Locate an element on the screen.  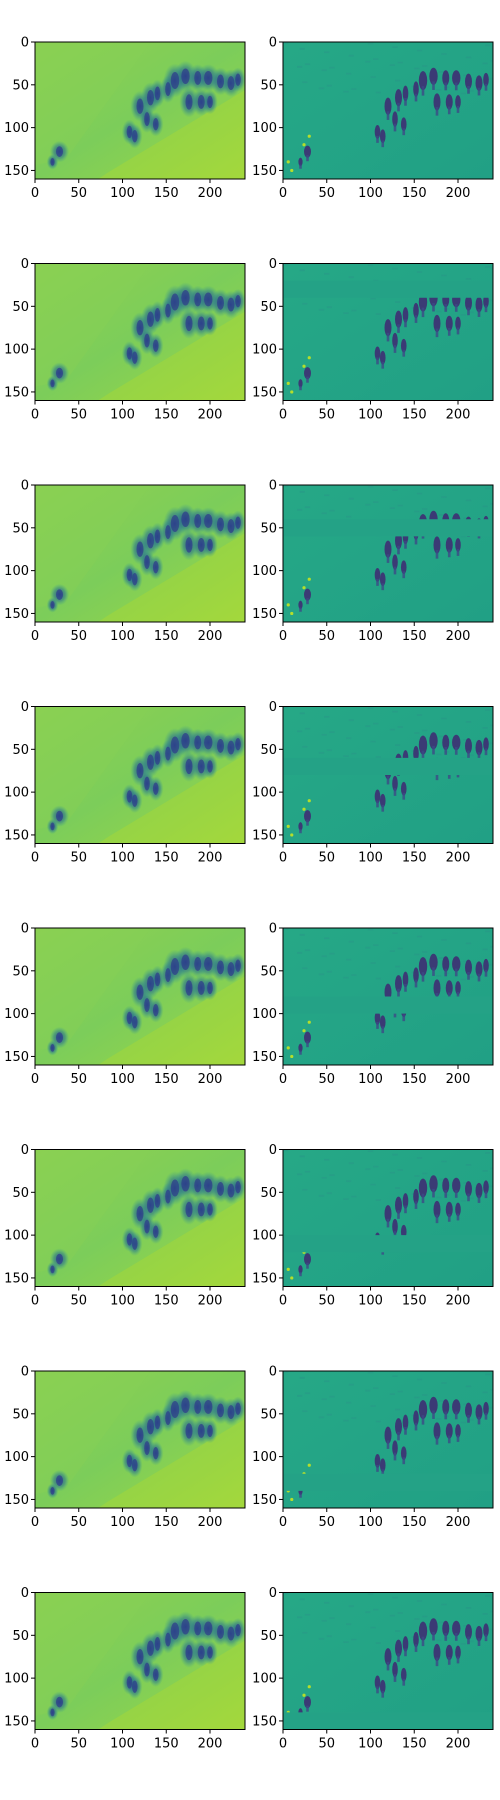
panel-r7-c1: 0 50 100 150 200 0 50 100 150 is located at coordinates (125, 1447).